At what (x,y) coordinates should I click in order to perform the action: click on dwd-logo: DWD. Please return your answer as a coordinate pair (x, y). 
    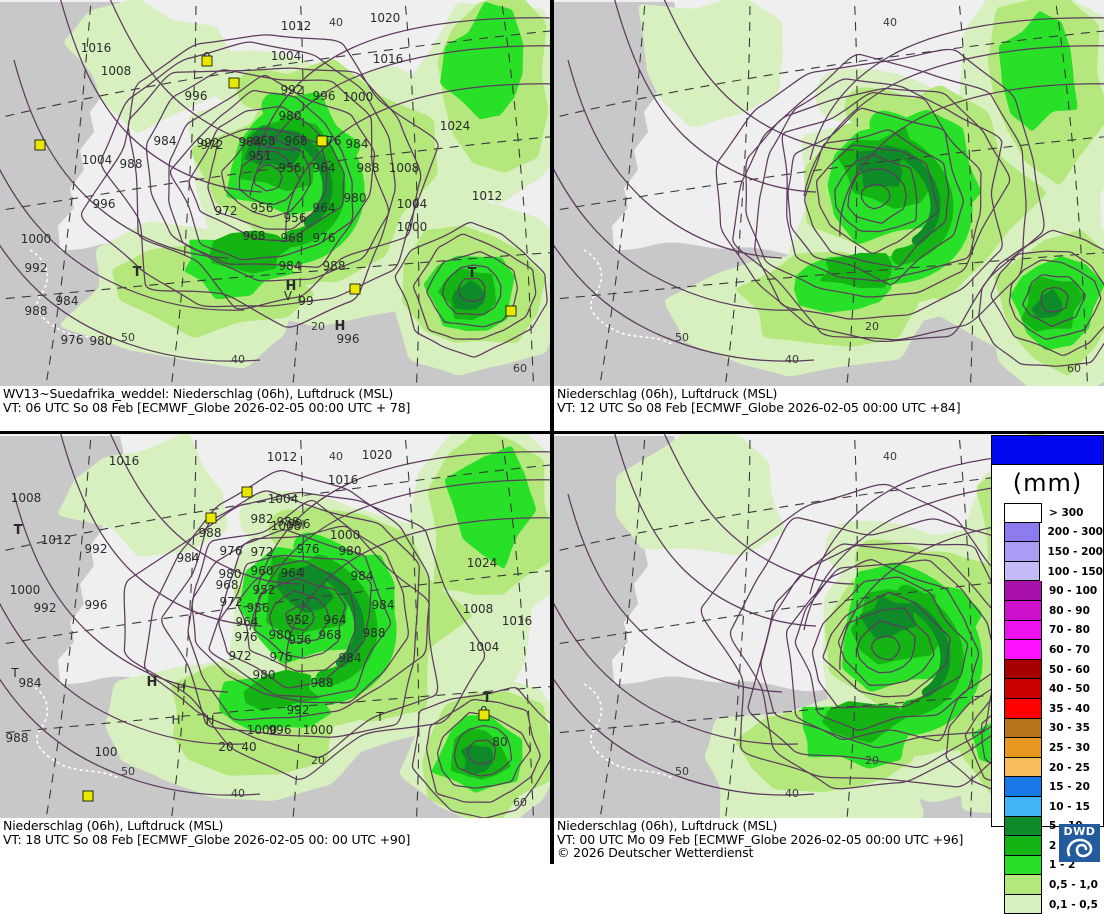
    Looking at the image, I should click on (1079, 843).